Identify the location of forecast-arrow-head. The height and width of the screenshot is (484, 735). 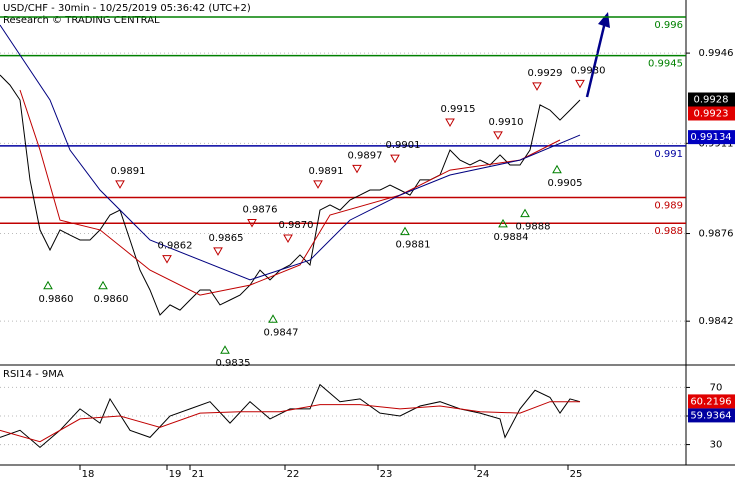
(604, 20).